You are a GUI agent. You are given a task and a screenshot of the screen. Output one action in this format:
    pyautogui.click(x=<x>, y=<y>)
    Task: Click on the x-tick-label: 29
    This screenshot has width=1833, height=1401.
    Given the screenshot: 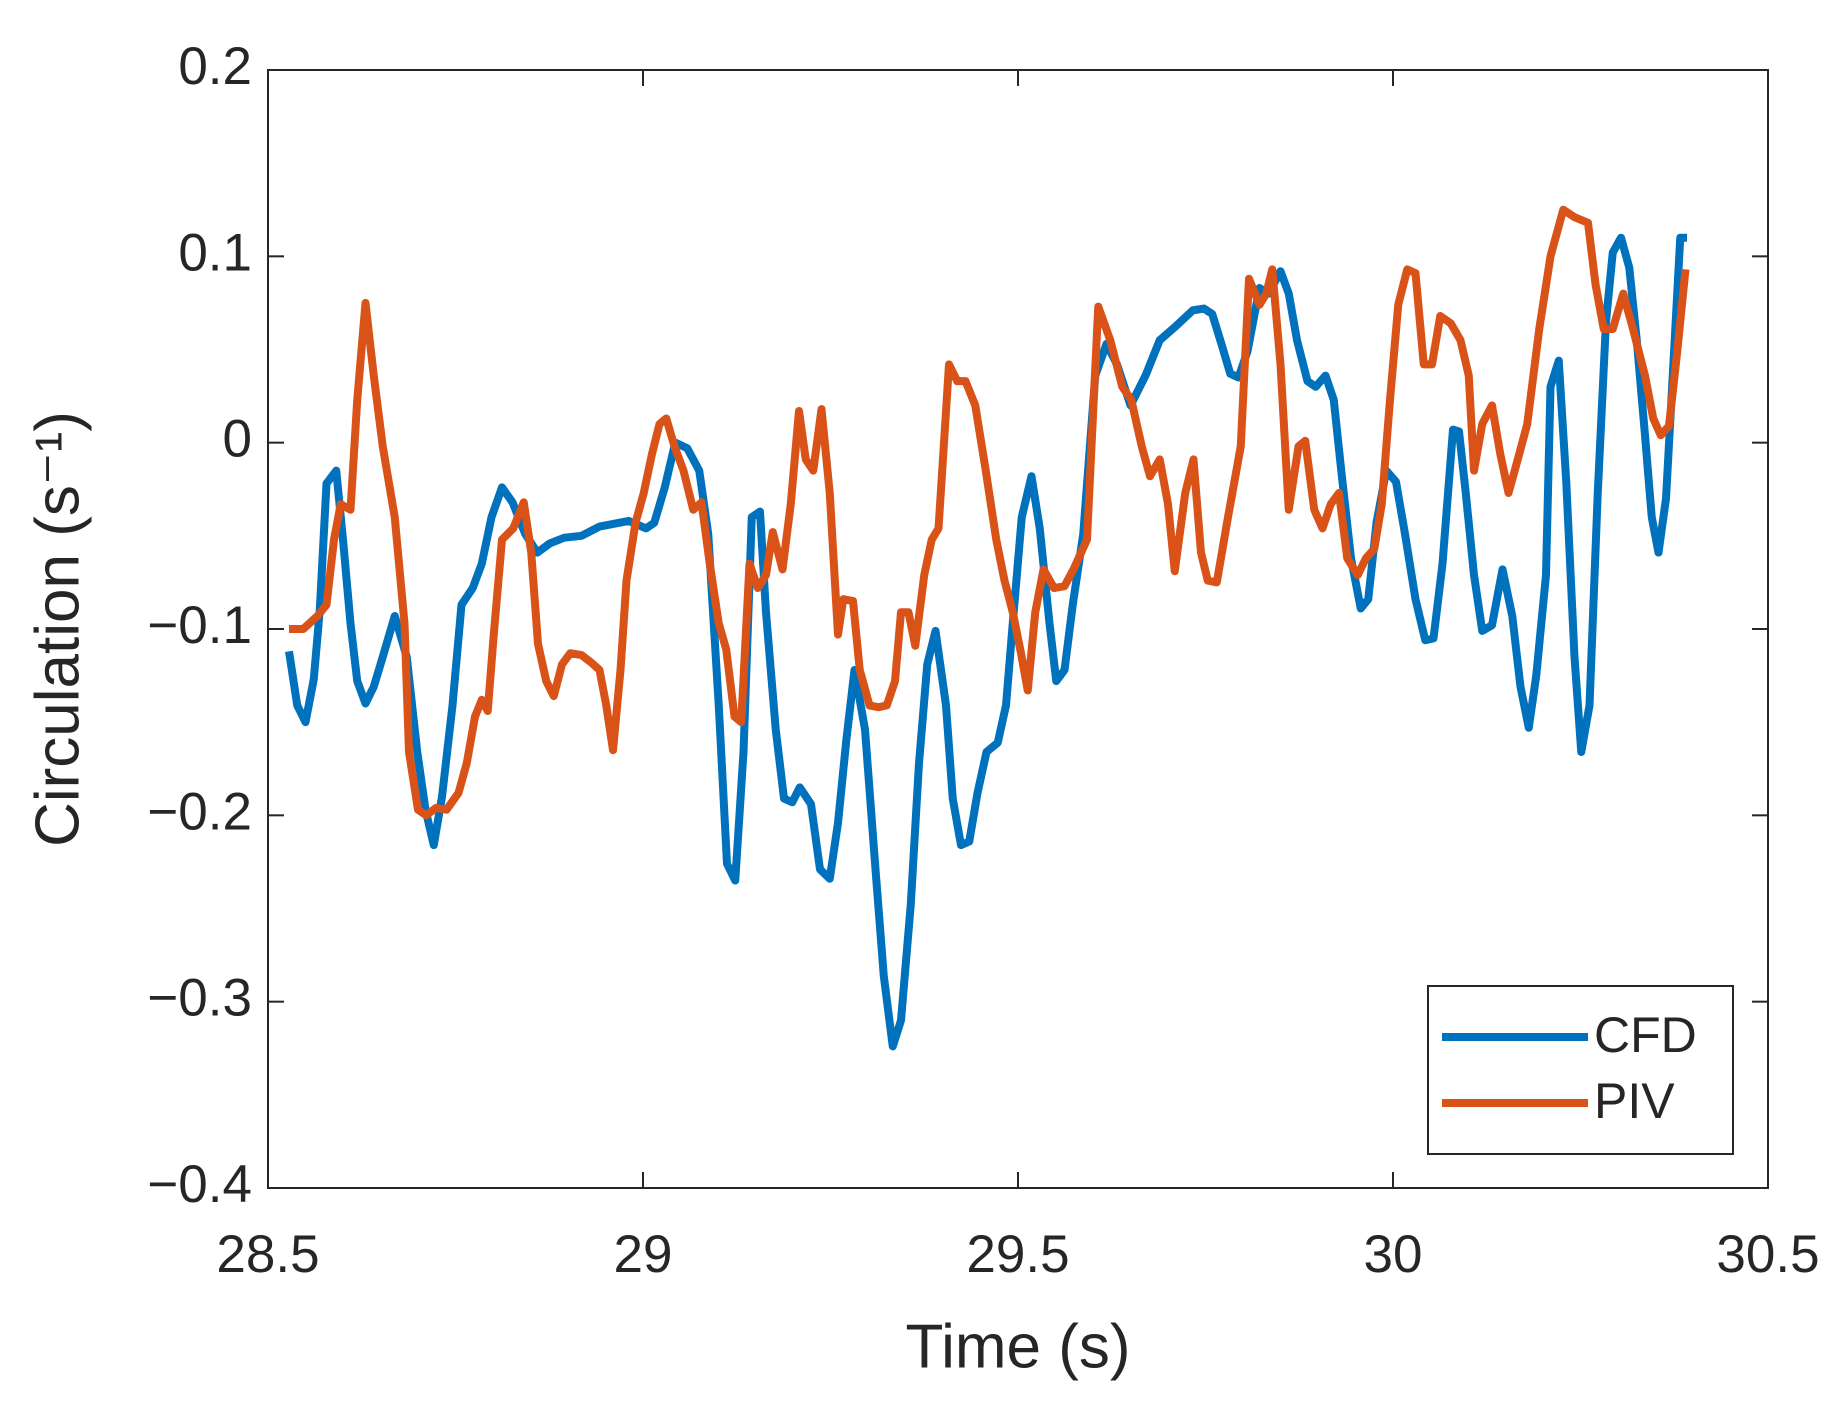 What is the action you would take?
    pyautogui.click(x=643, y=1254)
    